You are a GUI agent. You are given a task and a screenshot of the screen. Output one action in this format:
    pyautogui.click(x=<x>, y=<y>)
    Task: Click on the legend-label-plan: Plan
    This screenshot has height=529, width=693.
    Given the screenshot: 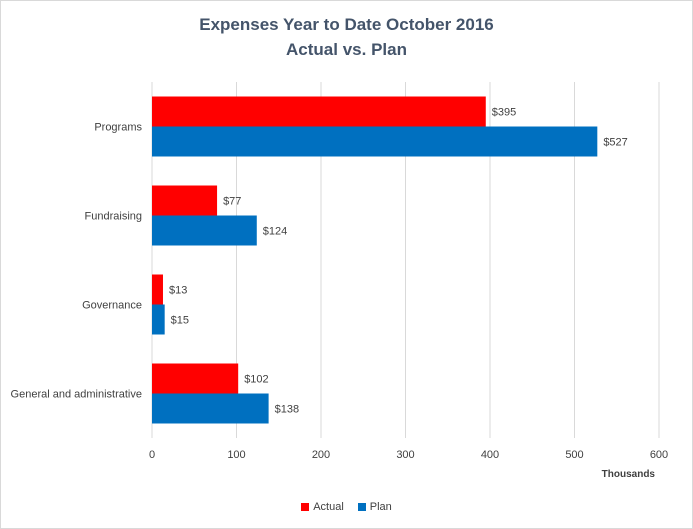 What is the action you would take?
    pyautogui.click(x=380, y=507)
    